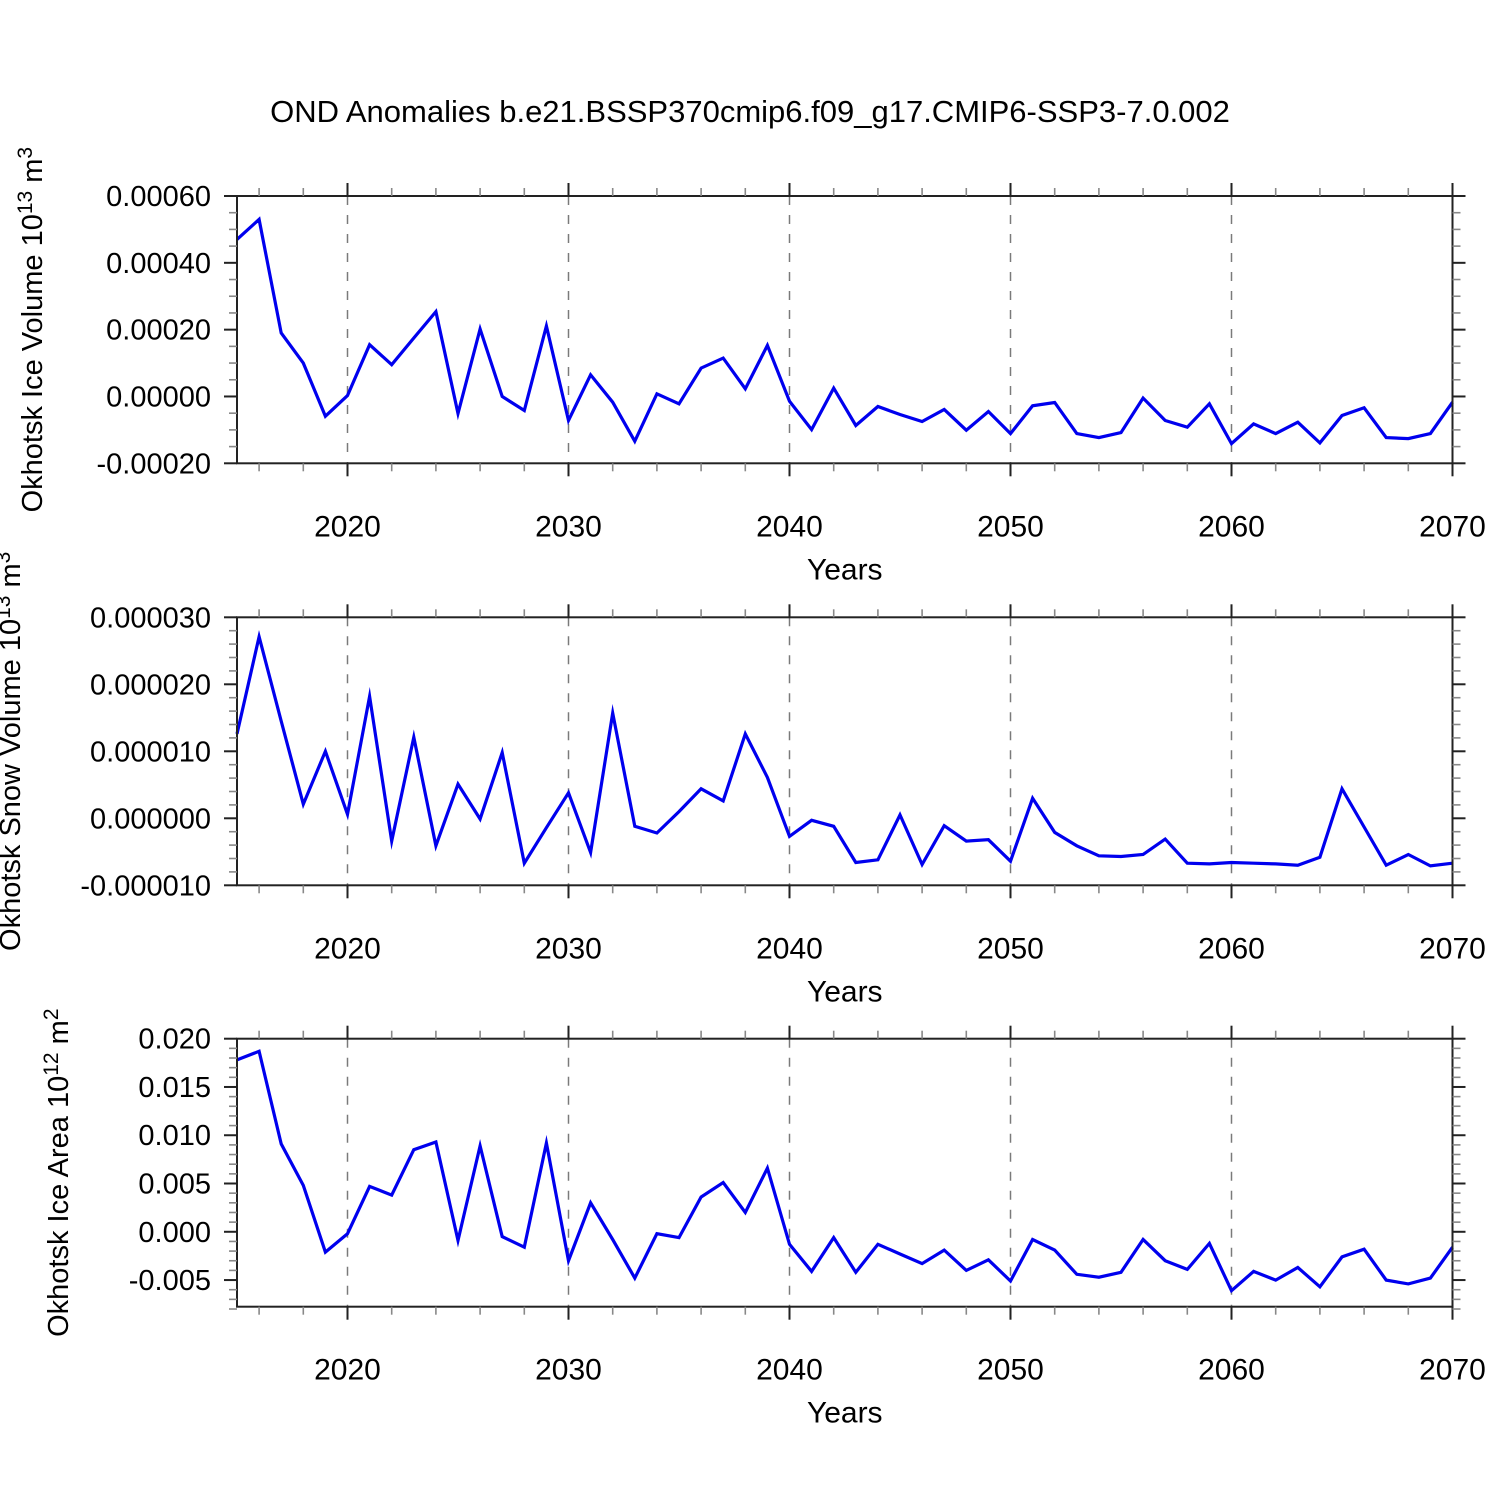  What do you see at coordinates (150, 752) in the screenshot?
I see `y-tick-label-2: 0.000010` at bounding box center [150, 752].